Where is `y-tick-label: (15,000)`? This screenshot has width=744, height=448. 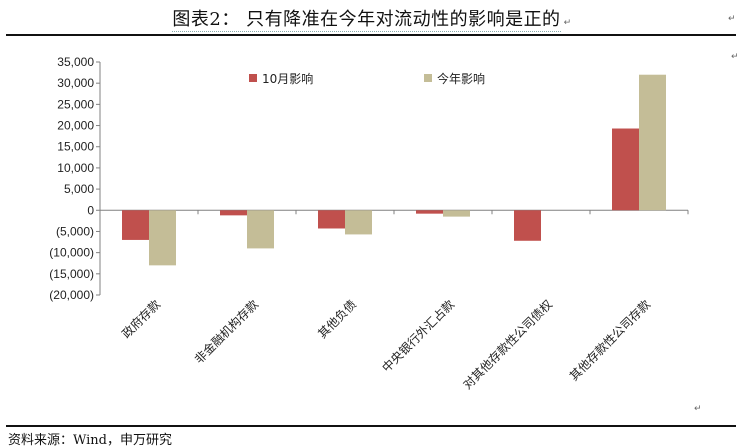 y-tick-label: (15,000) is located at coordinates (71, 274).